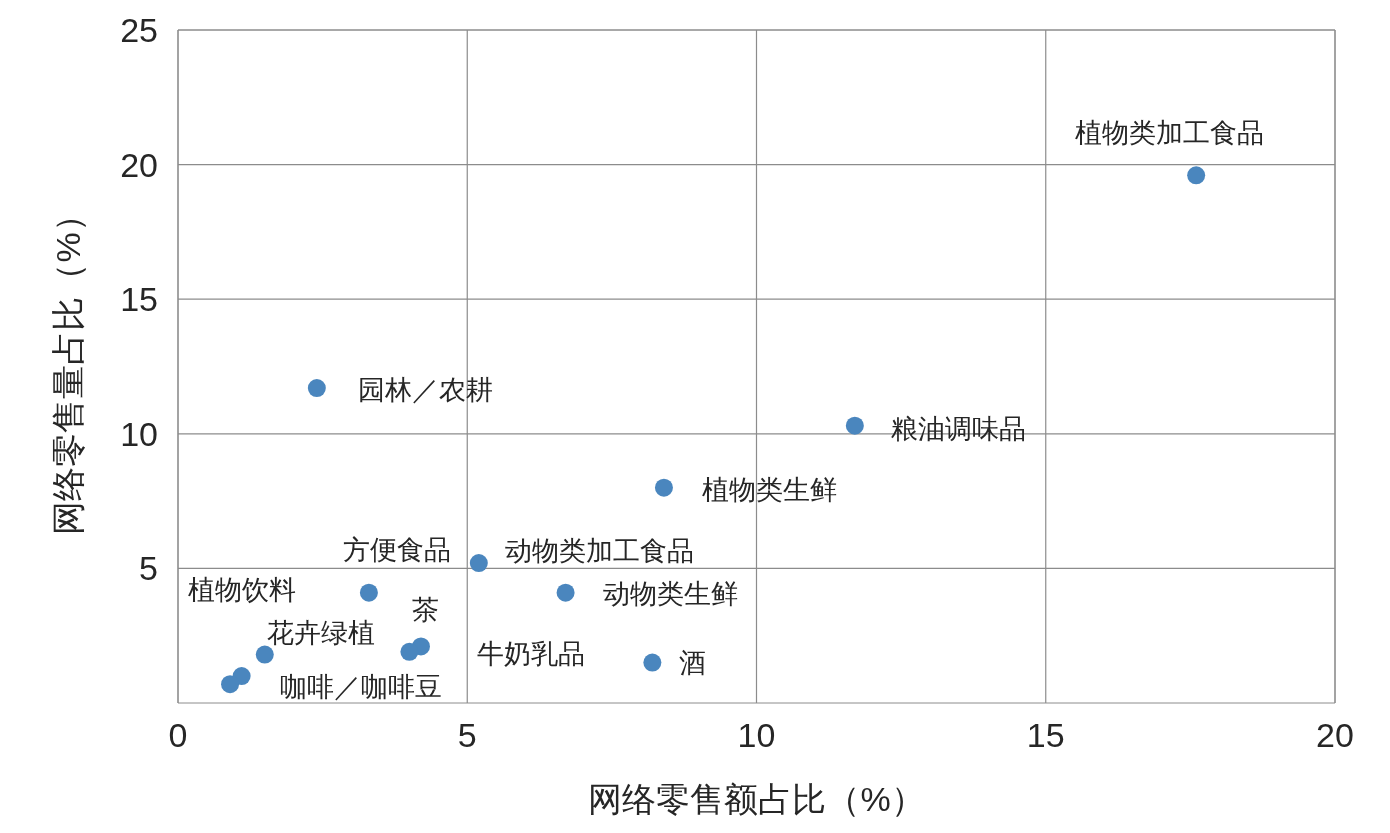 The image size is (1390, 833). Describe the element at coordinates (426, 390) in the screenshot. I see `annotation: 园林／农耕` at that location.